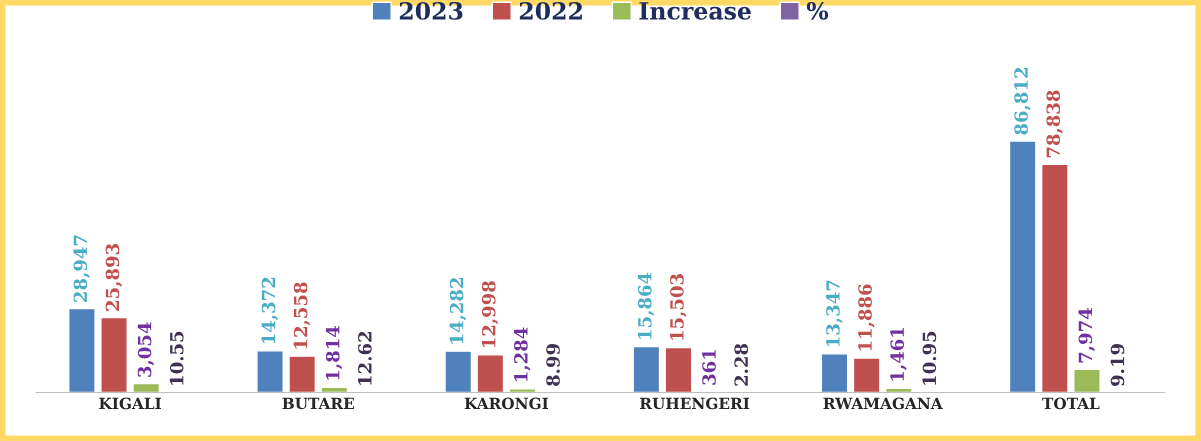  I want to click on data-label: 11,886, so click(866, 317).